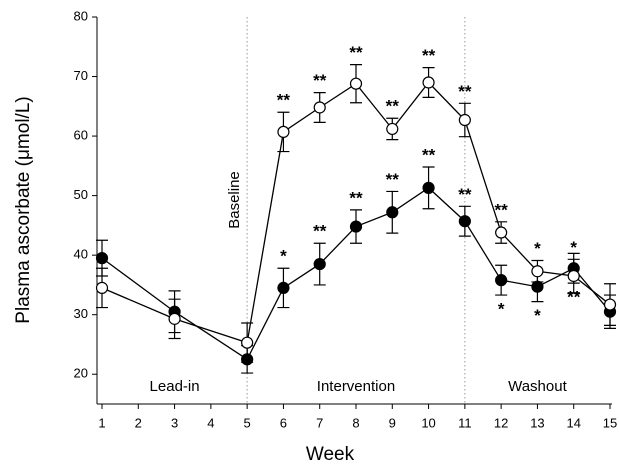  What do you see at coordinates (355, 422) in the screenshot?
I see `x-tick-label: 8` at bounding box center [355, 422].